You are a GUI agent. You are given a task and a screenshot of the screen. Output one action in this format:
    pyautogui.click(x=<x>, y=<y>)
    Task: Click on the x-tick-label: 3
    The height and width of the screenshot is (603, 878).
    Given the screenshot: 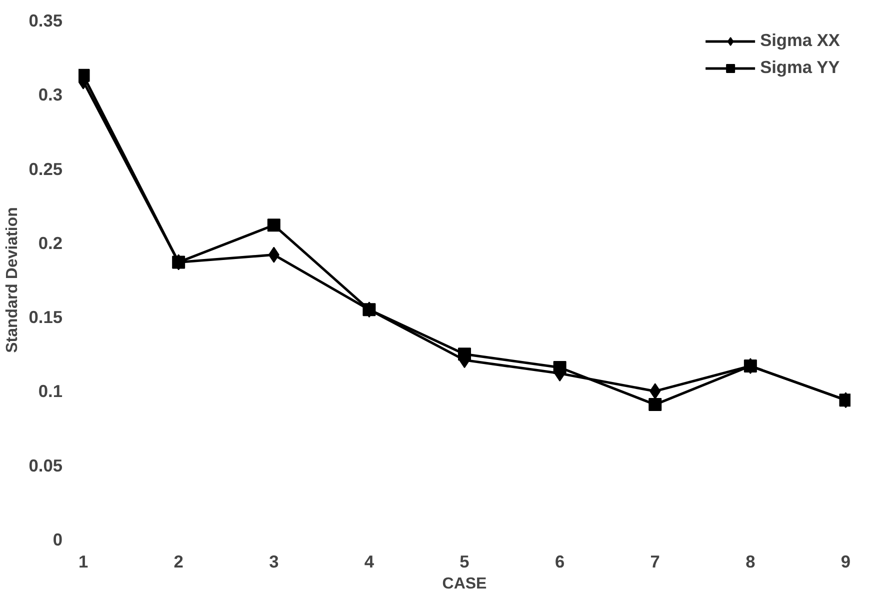 What is the action you would take?
    pyautogui.click(x=274, y=562)
    